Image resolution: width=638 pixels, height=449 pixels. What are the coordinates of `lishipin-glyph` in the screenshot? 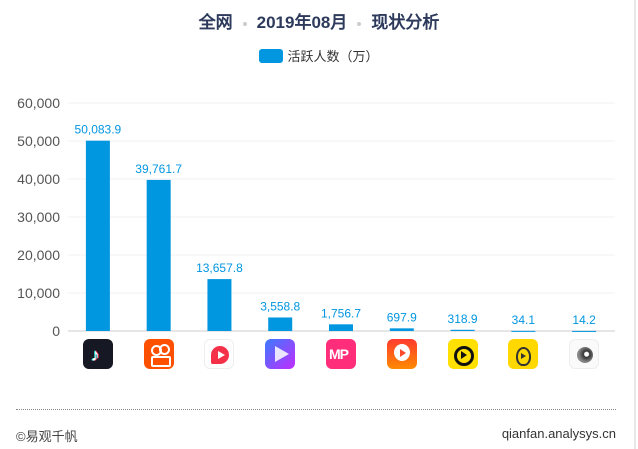 It's located at (524, 356).